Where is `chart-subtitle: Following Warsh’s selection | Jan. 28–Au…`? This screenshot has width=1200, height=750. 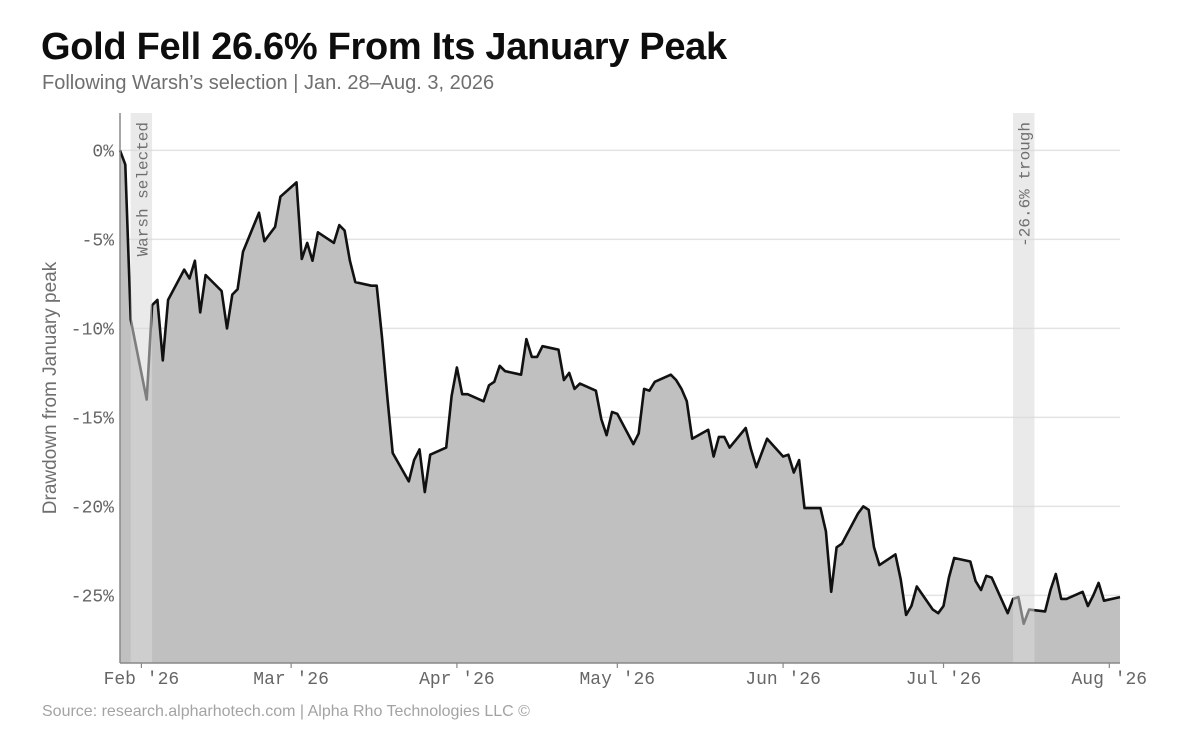 chart-subtitle: Following Warsh’s selection | Jan. 28–Au… is located at coordinates (268, 83).